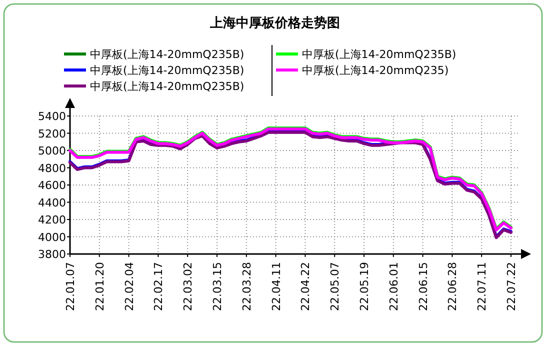  I want to click on y-tick-label: 4800, so click(52, 168).